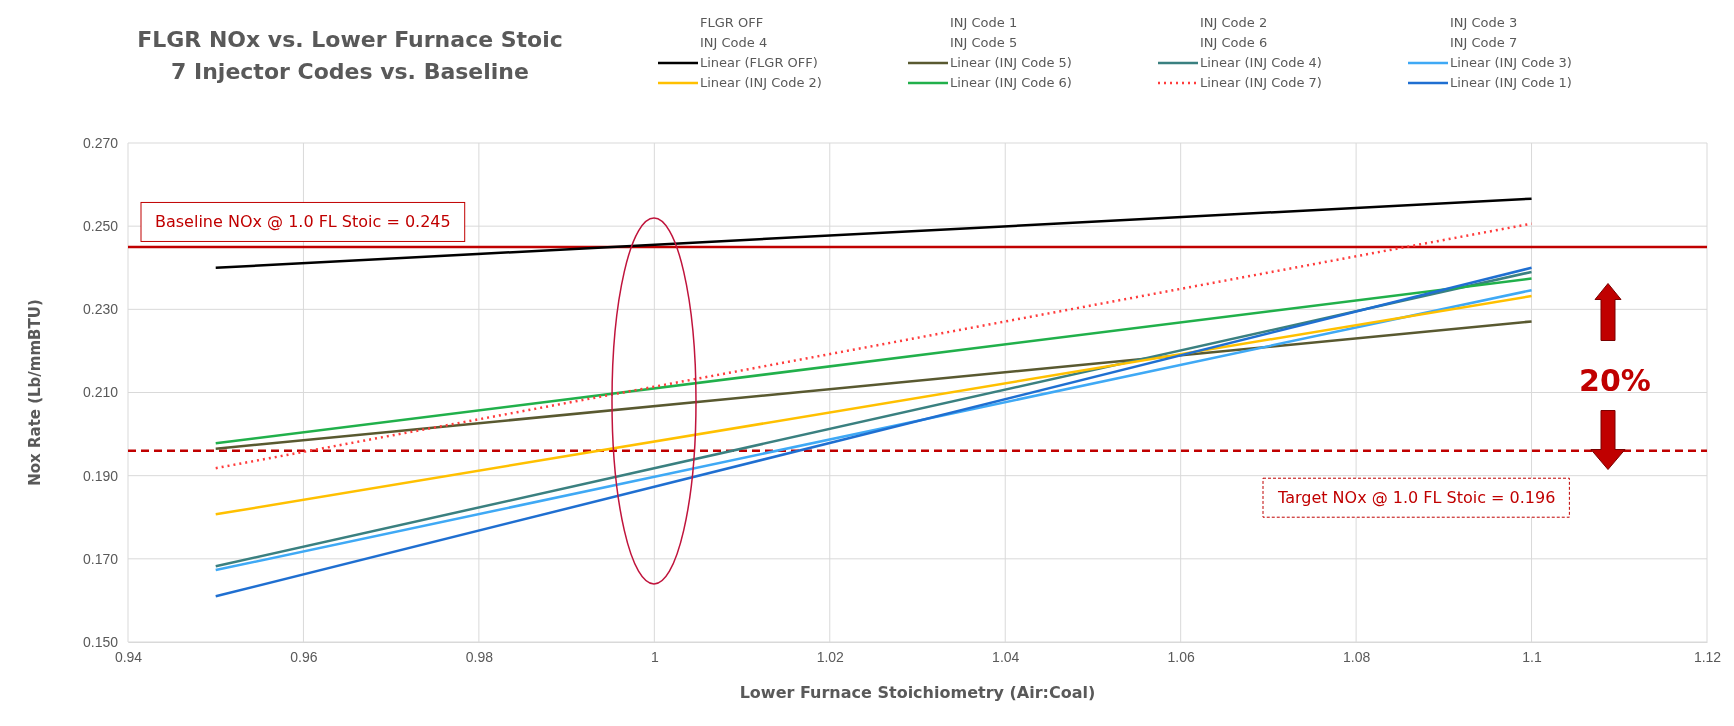 The height and width of the screenshot is (726, 1734). I want to click on text: INJ Code 3, so click(1484, 22).